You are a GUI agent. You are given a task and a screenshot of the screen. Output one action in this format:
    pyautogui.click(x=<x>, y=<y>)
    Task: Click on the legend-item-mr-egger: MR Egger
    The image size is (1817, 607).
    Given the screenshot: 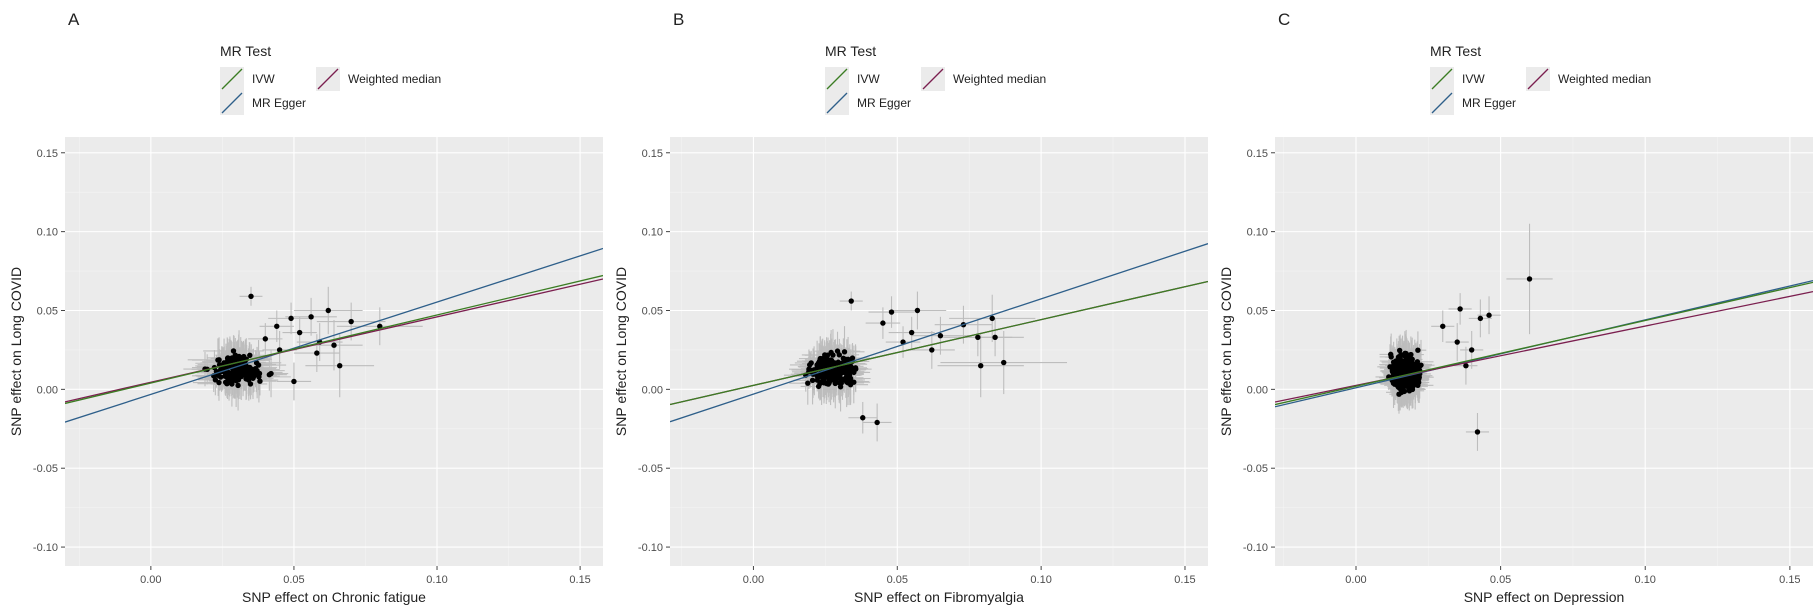 What is the action you would take?
    pyautogui.click(x=868, y=103)
    